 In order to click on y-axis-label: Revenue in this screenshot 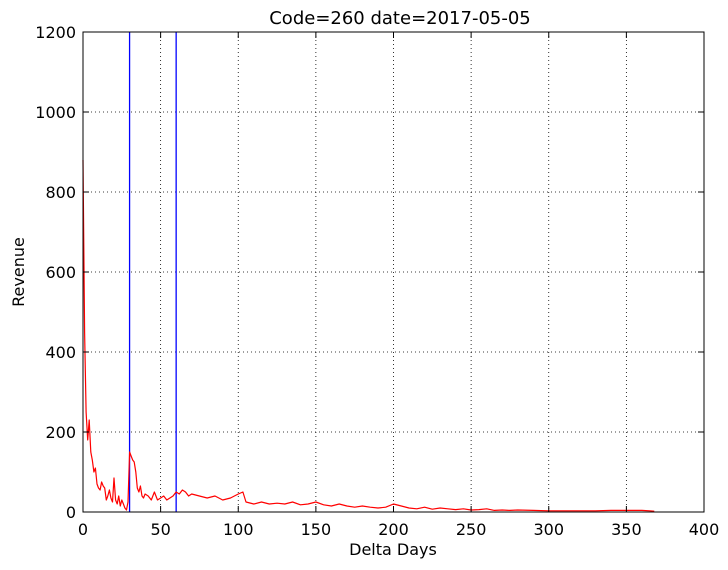, I will do `click(18, 272)`.